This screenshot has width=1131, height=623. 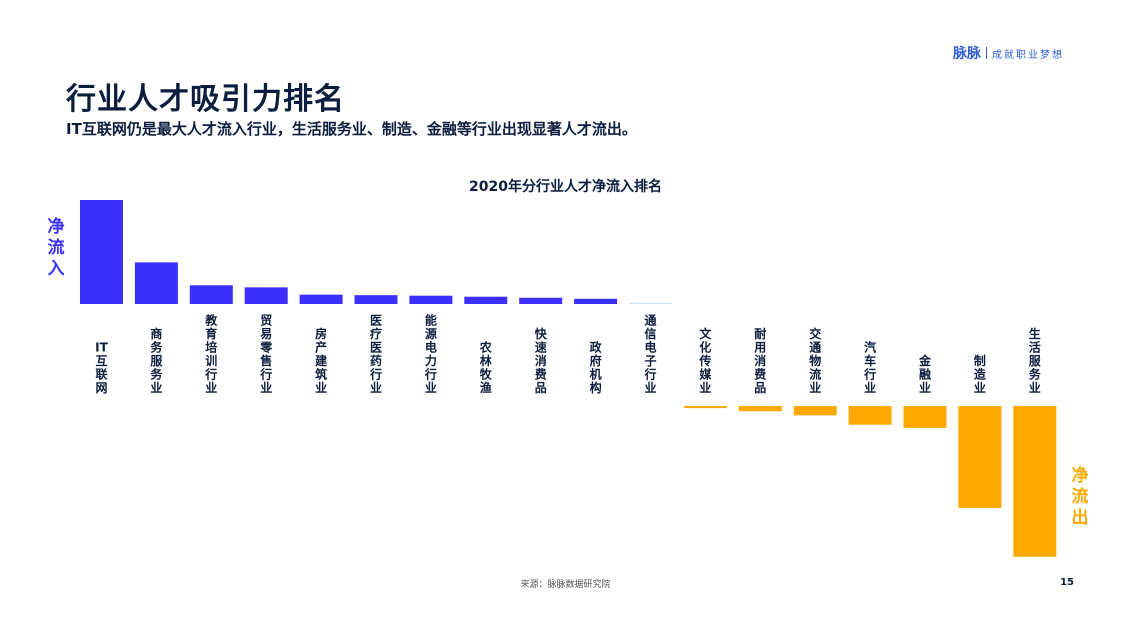 I want to click on bar-生活服务业, so click(x=1035, y=481).